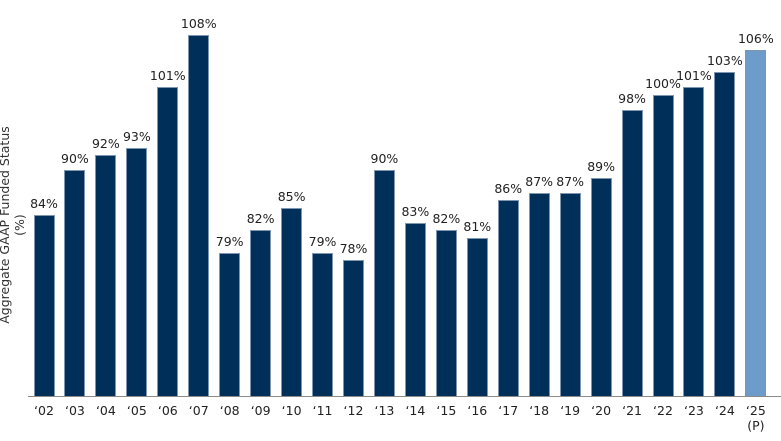 Image resolution: width=781 pixels, height=441 pixels. Describe the element at coordinates (663, 83) in the screenshot. I see `data-label: 100%` at that location.